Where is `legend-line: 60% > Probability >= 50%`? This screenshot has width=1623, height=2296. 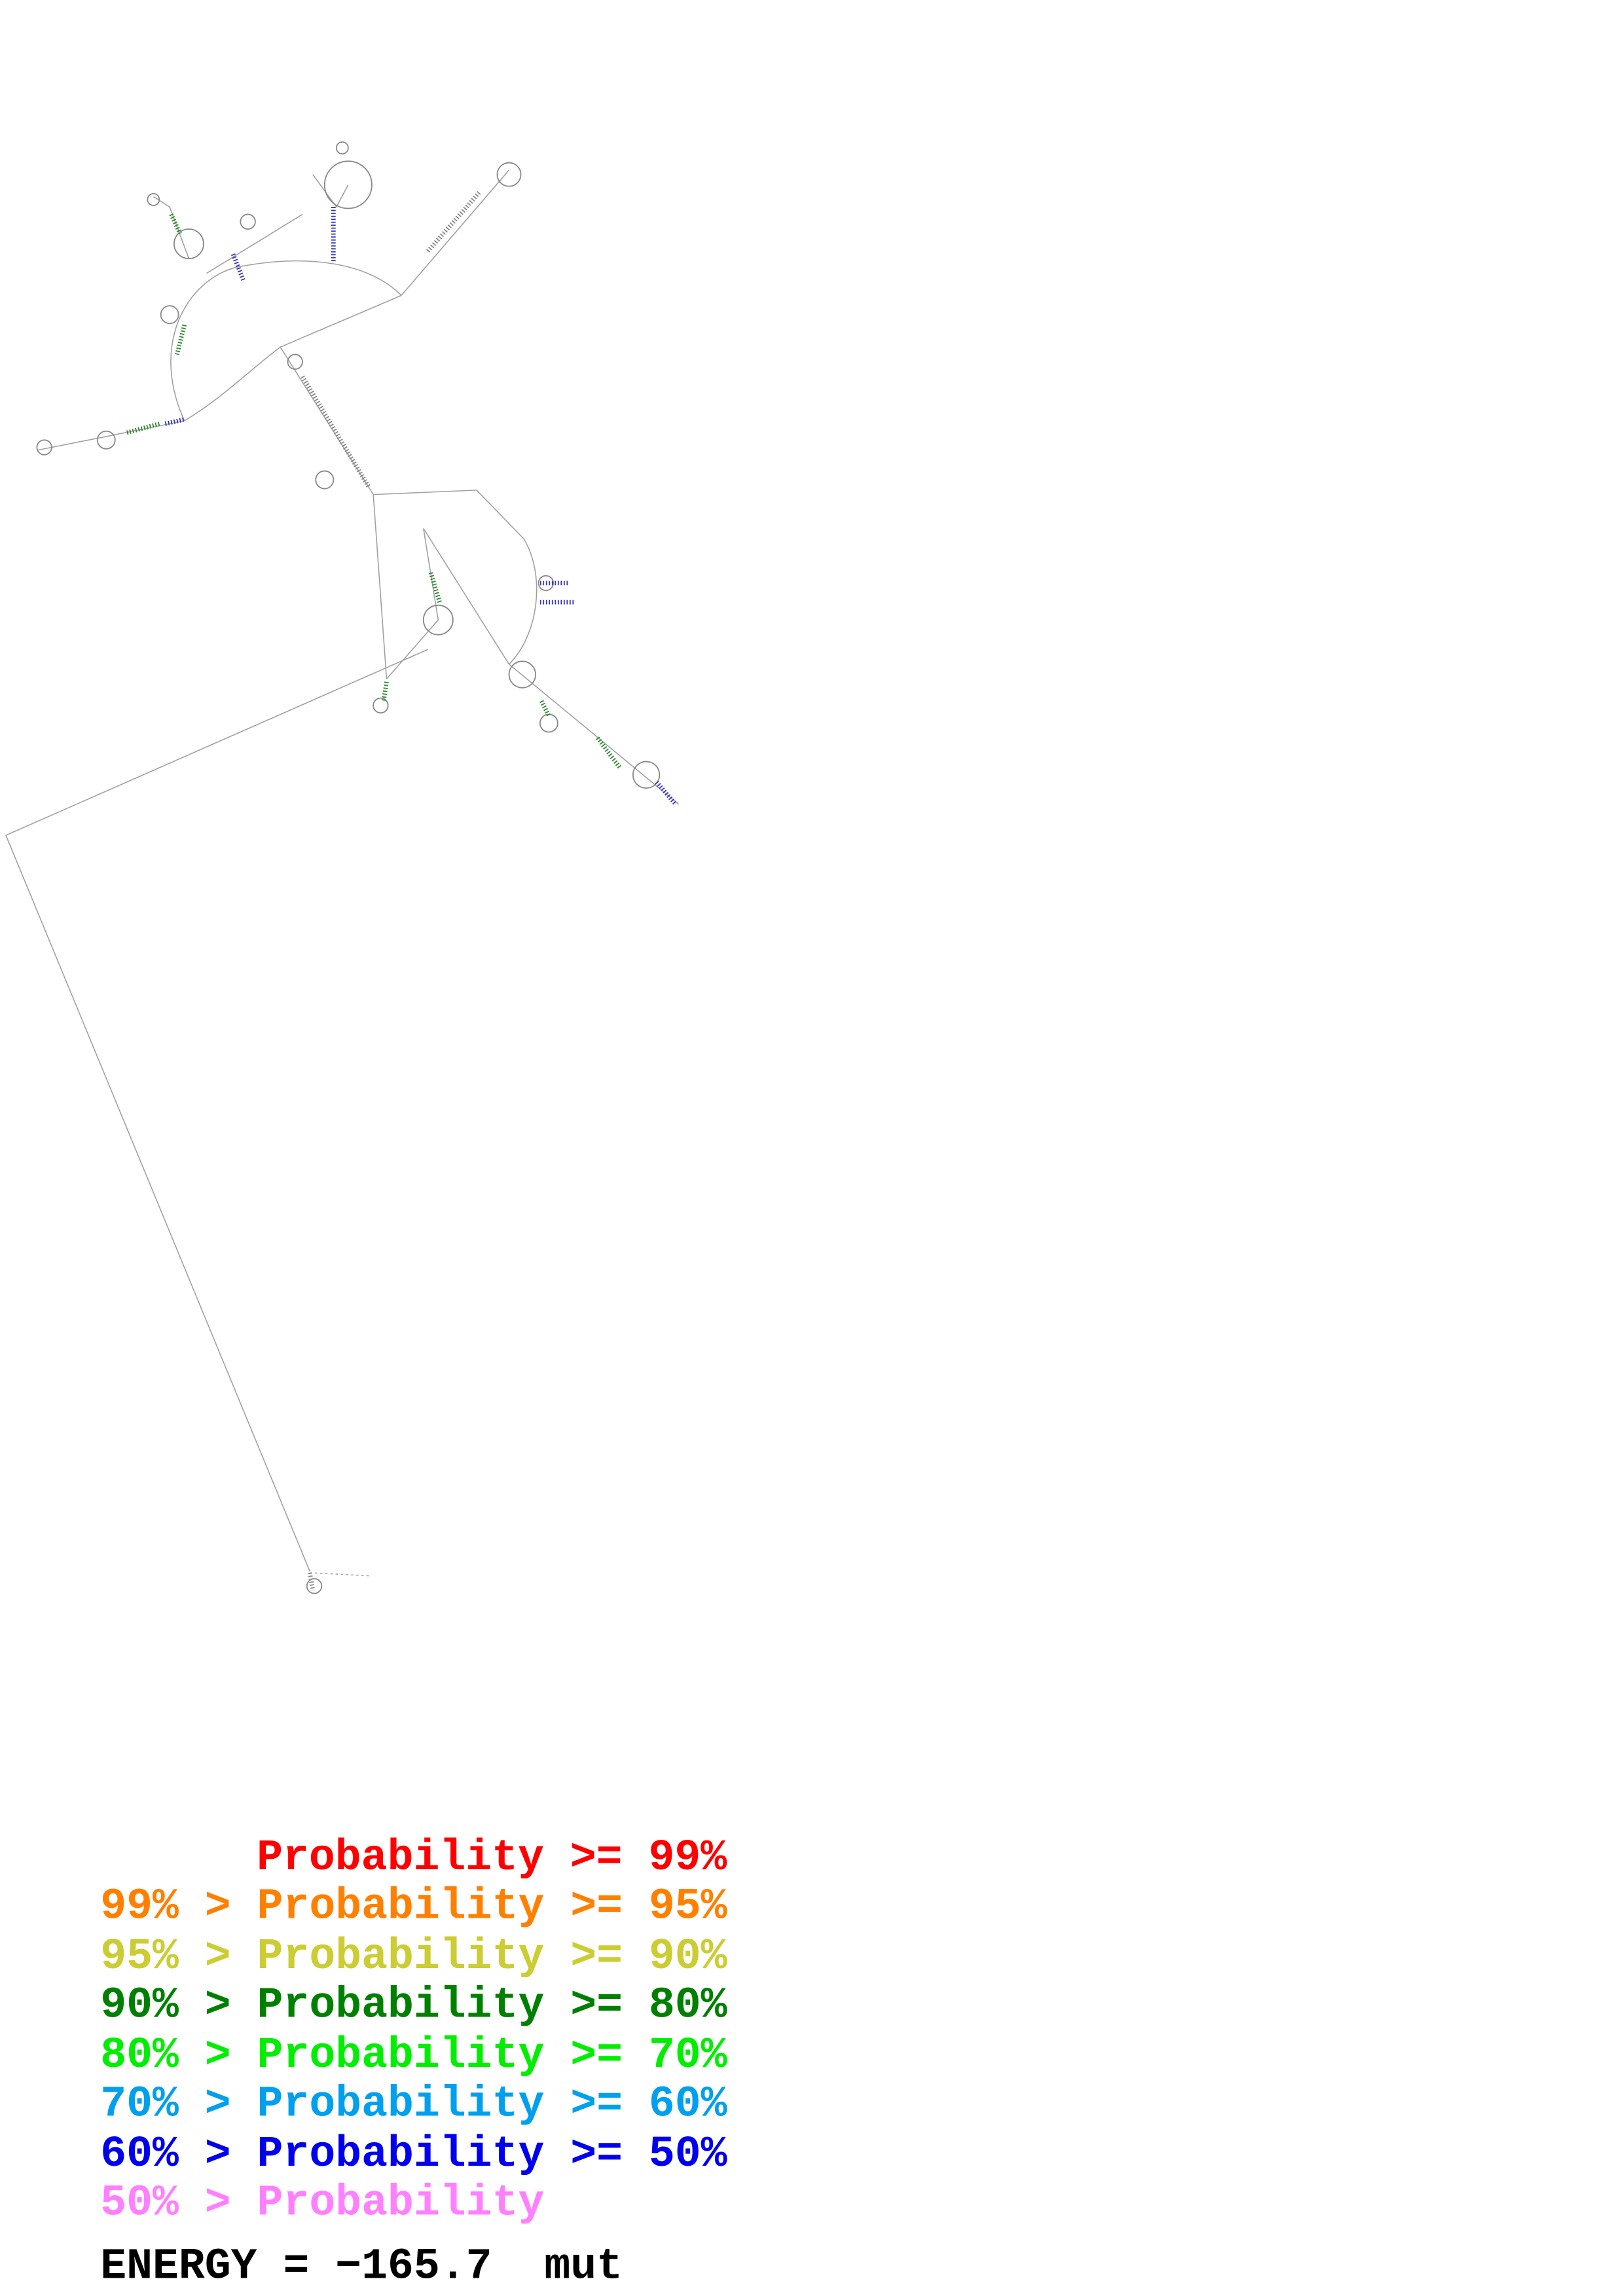
legend-line: 60% > Probability >= 50% is located at coordinates (413, 2154).